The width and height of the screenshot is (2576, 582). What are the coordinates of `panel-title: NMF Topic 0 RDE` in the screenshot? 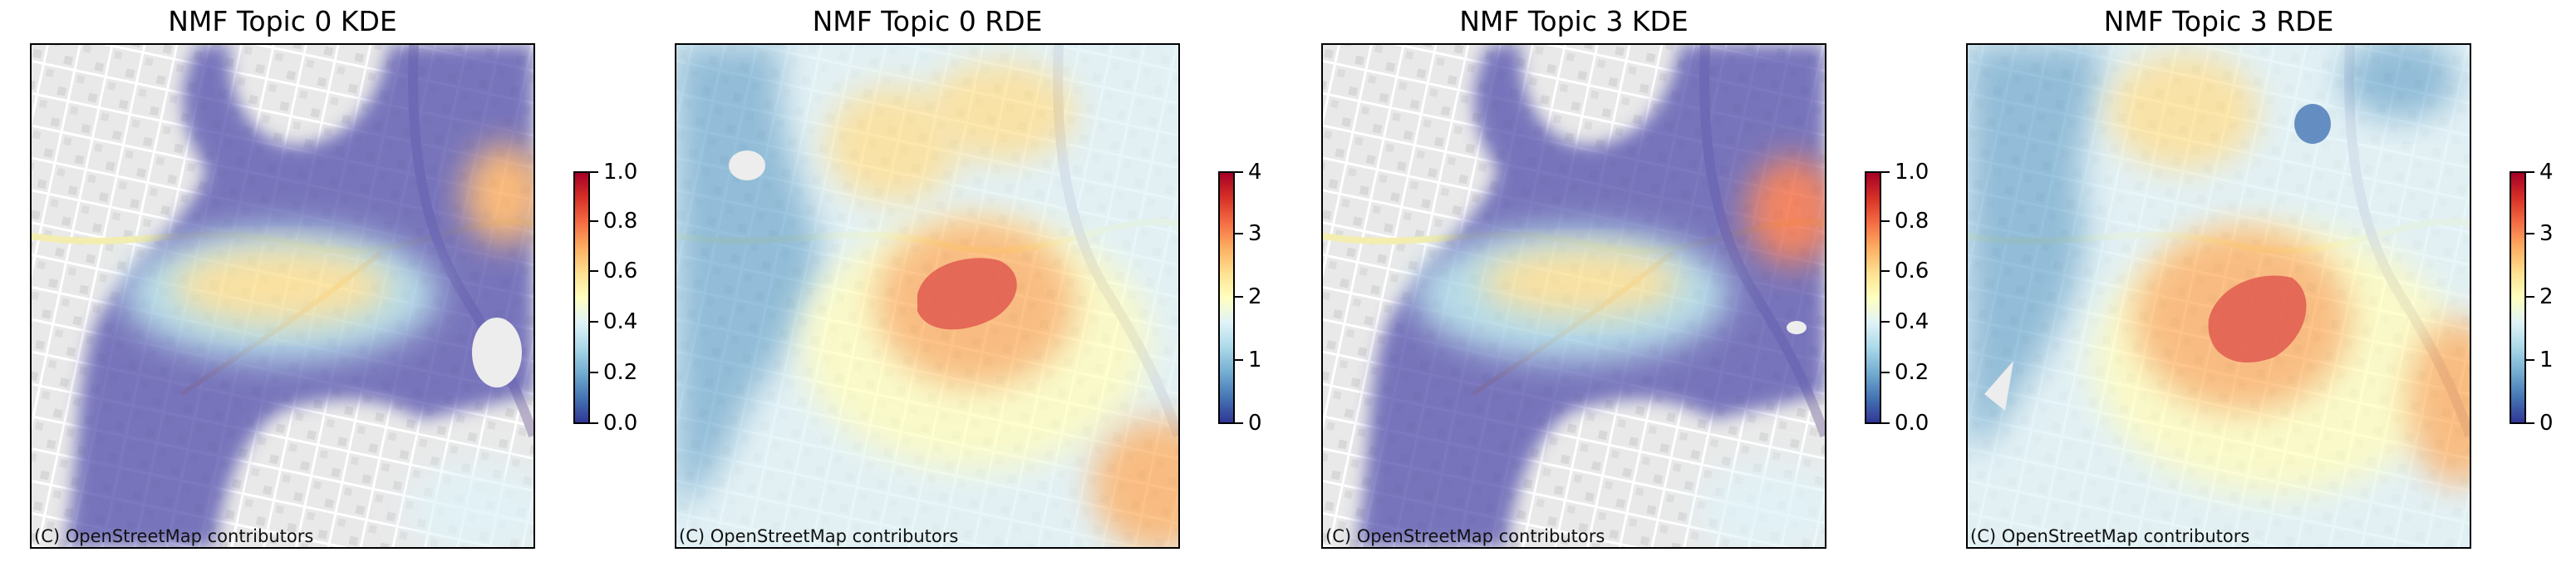 It's located at (928, 21).